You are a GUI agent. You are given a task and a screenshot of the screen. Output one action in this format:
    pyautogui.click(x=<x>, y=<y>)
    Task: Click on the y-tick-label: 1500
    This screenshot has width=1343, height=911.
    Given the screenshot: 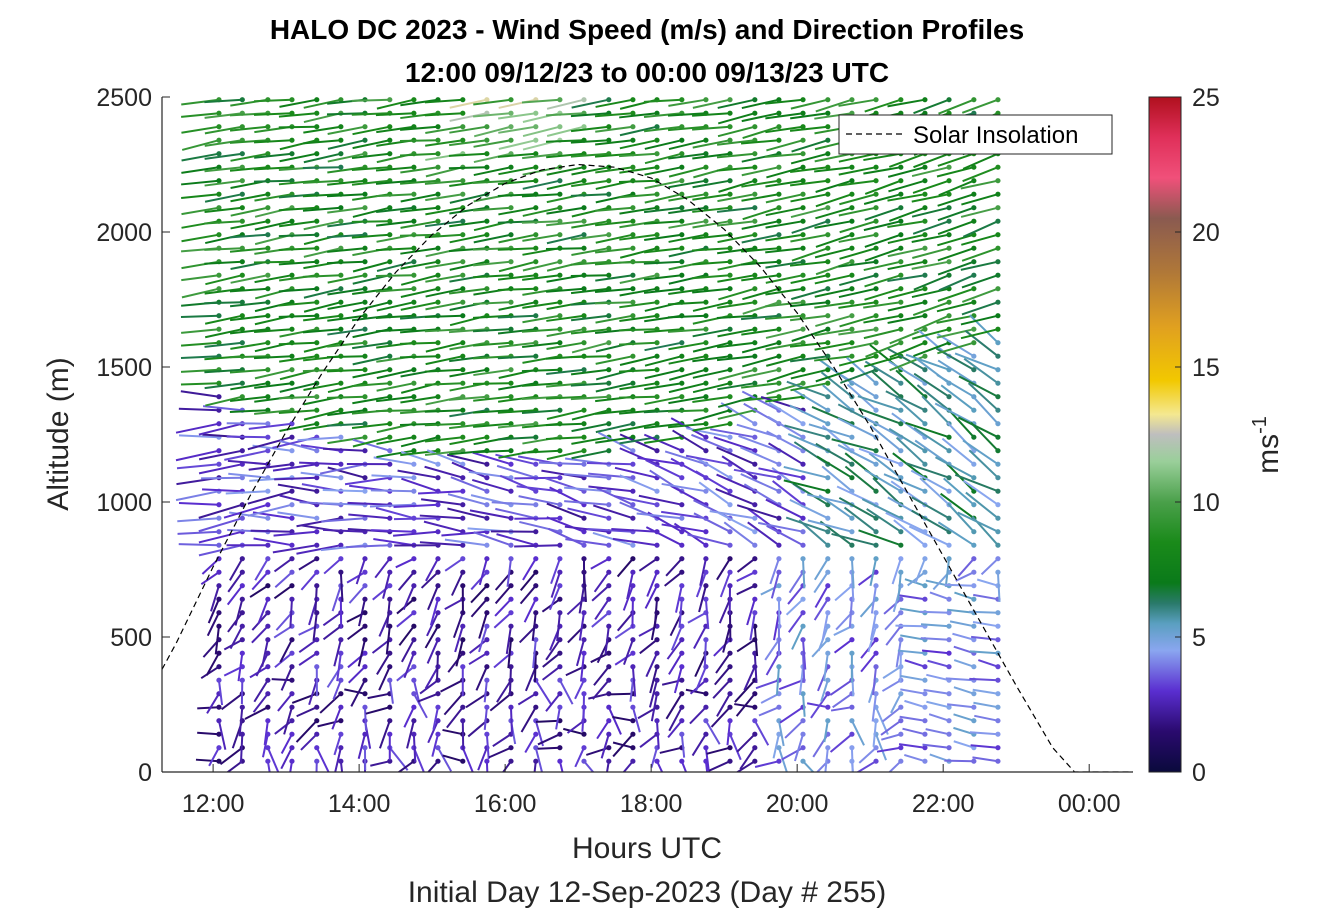 What is the action you would take?
    pyautogui.click(x=124, y=368)
    